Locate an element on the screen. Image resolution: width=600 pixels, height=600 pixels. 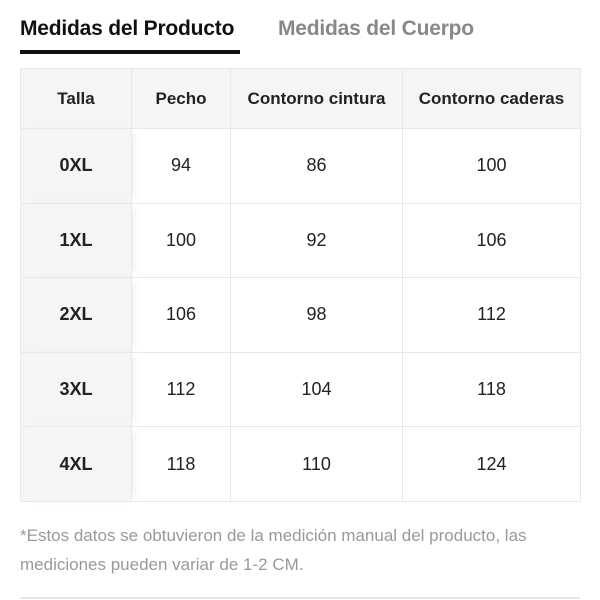
size-cell: 3XL is located at coordinates (76, 389).